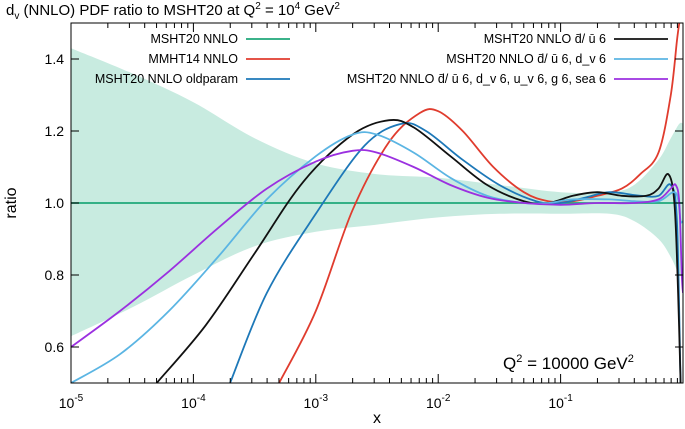 The image size is (685, 429). What do you see at coordinates (55, 275) in the screenshot?
I see `y-tick-label: 0.8` at bounding box center [55, 275].